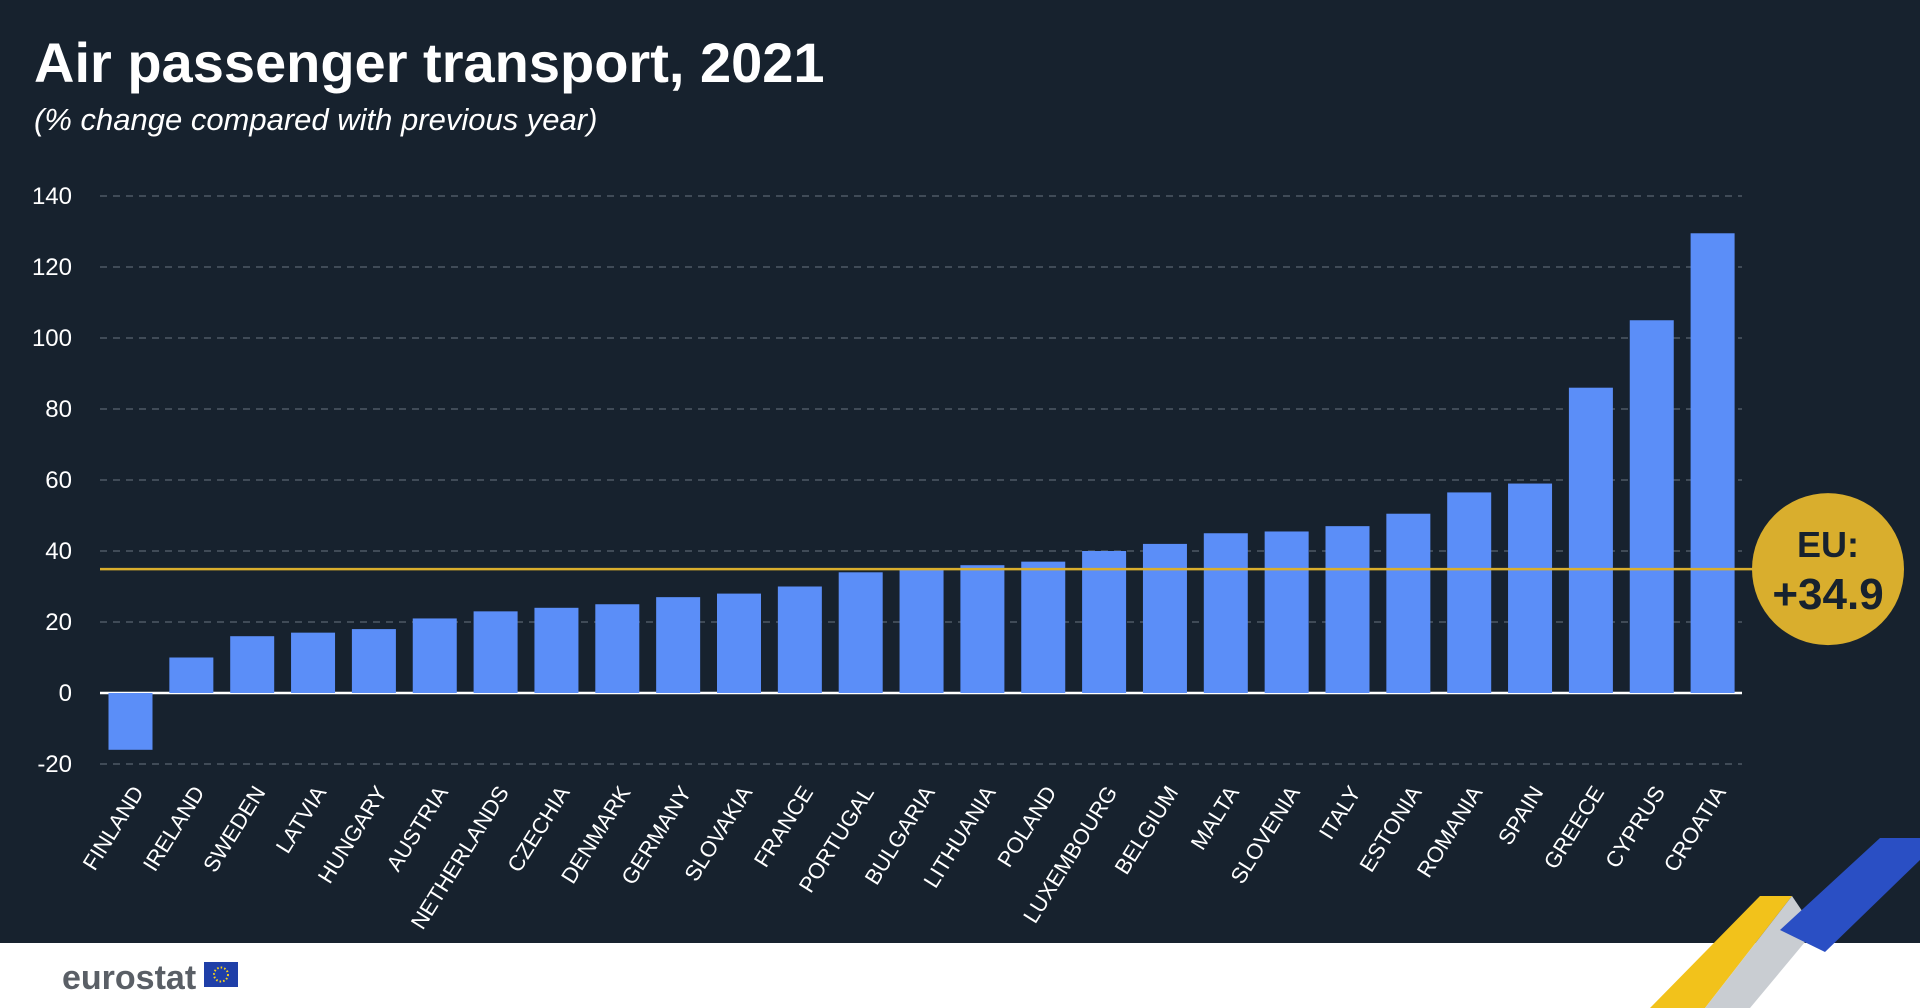  What do you see at coordinates (1469, 592) in the screenshot?
I see `bar-romania` at bounding box center [1469, 592].